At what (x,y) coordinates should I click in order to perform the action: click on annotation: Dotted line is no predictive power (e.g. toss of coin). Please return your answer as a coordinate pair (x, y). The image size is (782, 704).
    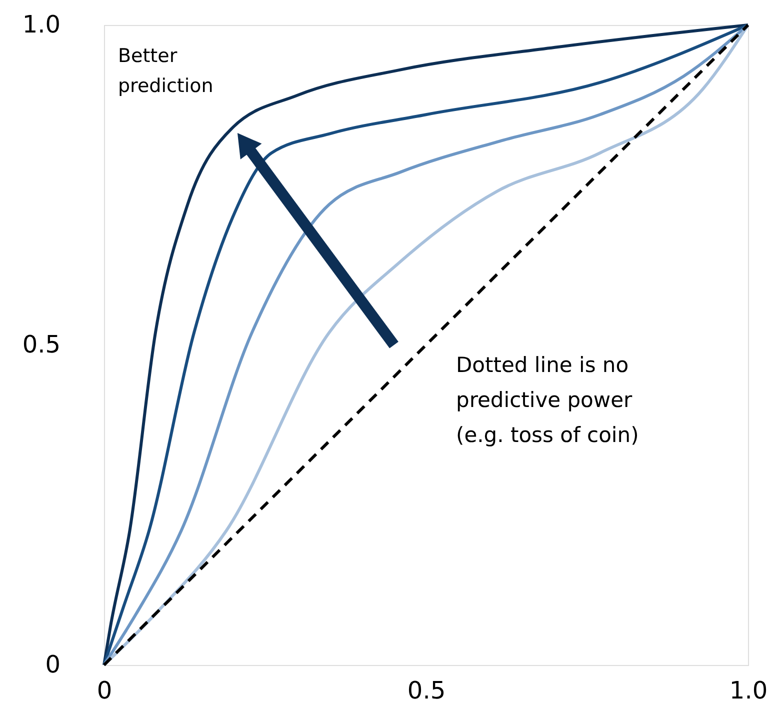
    Looking at the image, I should click on (547, 400).